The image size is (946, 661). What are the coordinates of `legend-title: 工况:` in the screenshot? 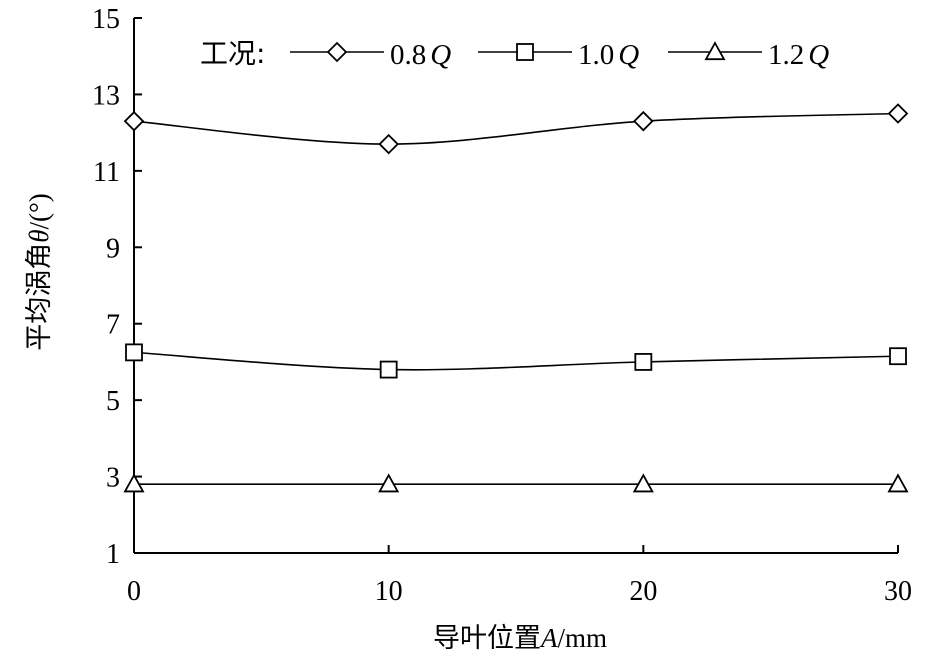 It's located at (232, 53).